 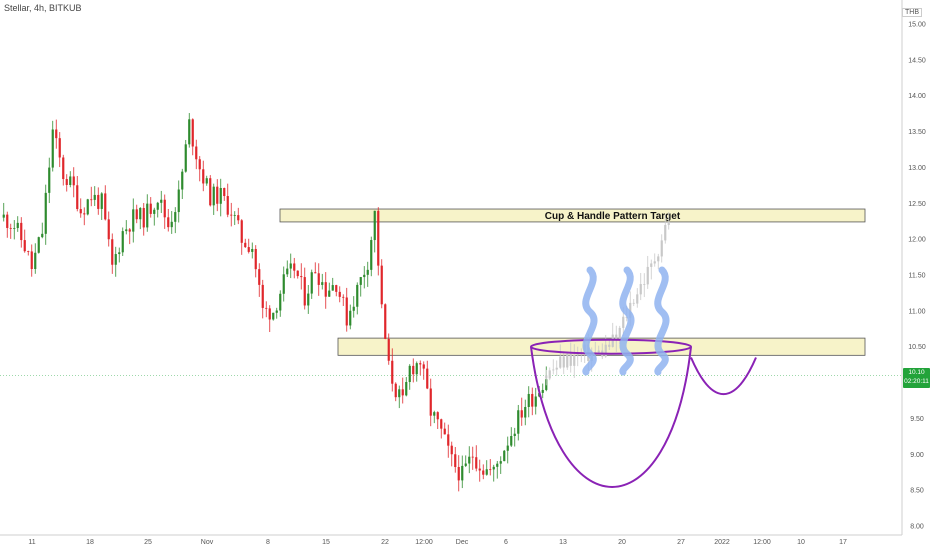 What do you see at coordinates (917, 168) in the screenshot?
I see `y-tick-label: 13.00` at bounding box center [917, 168].